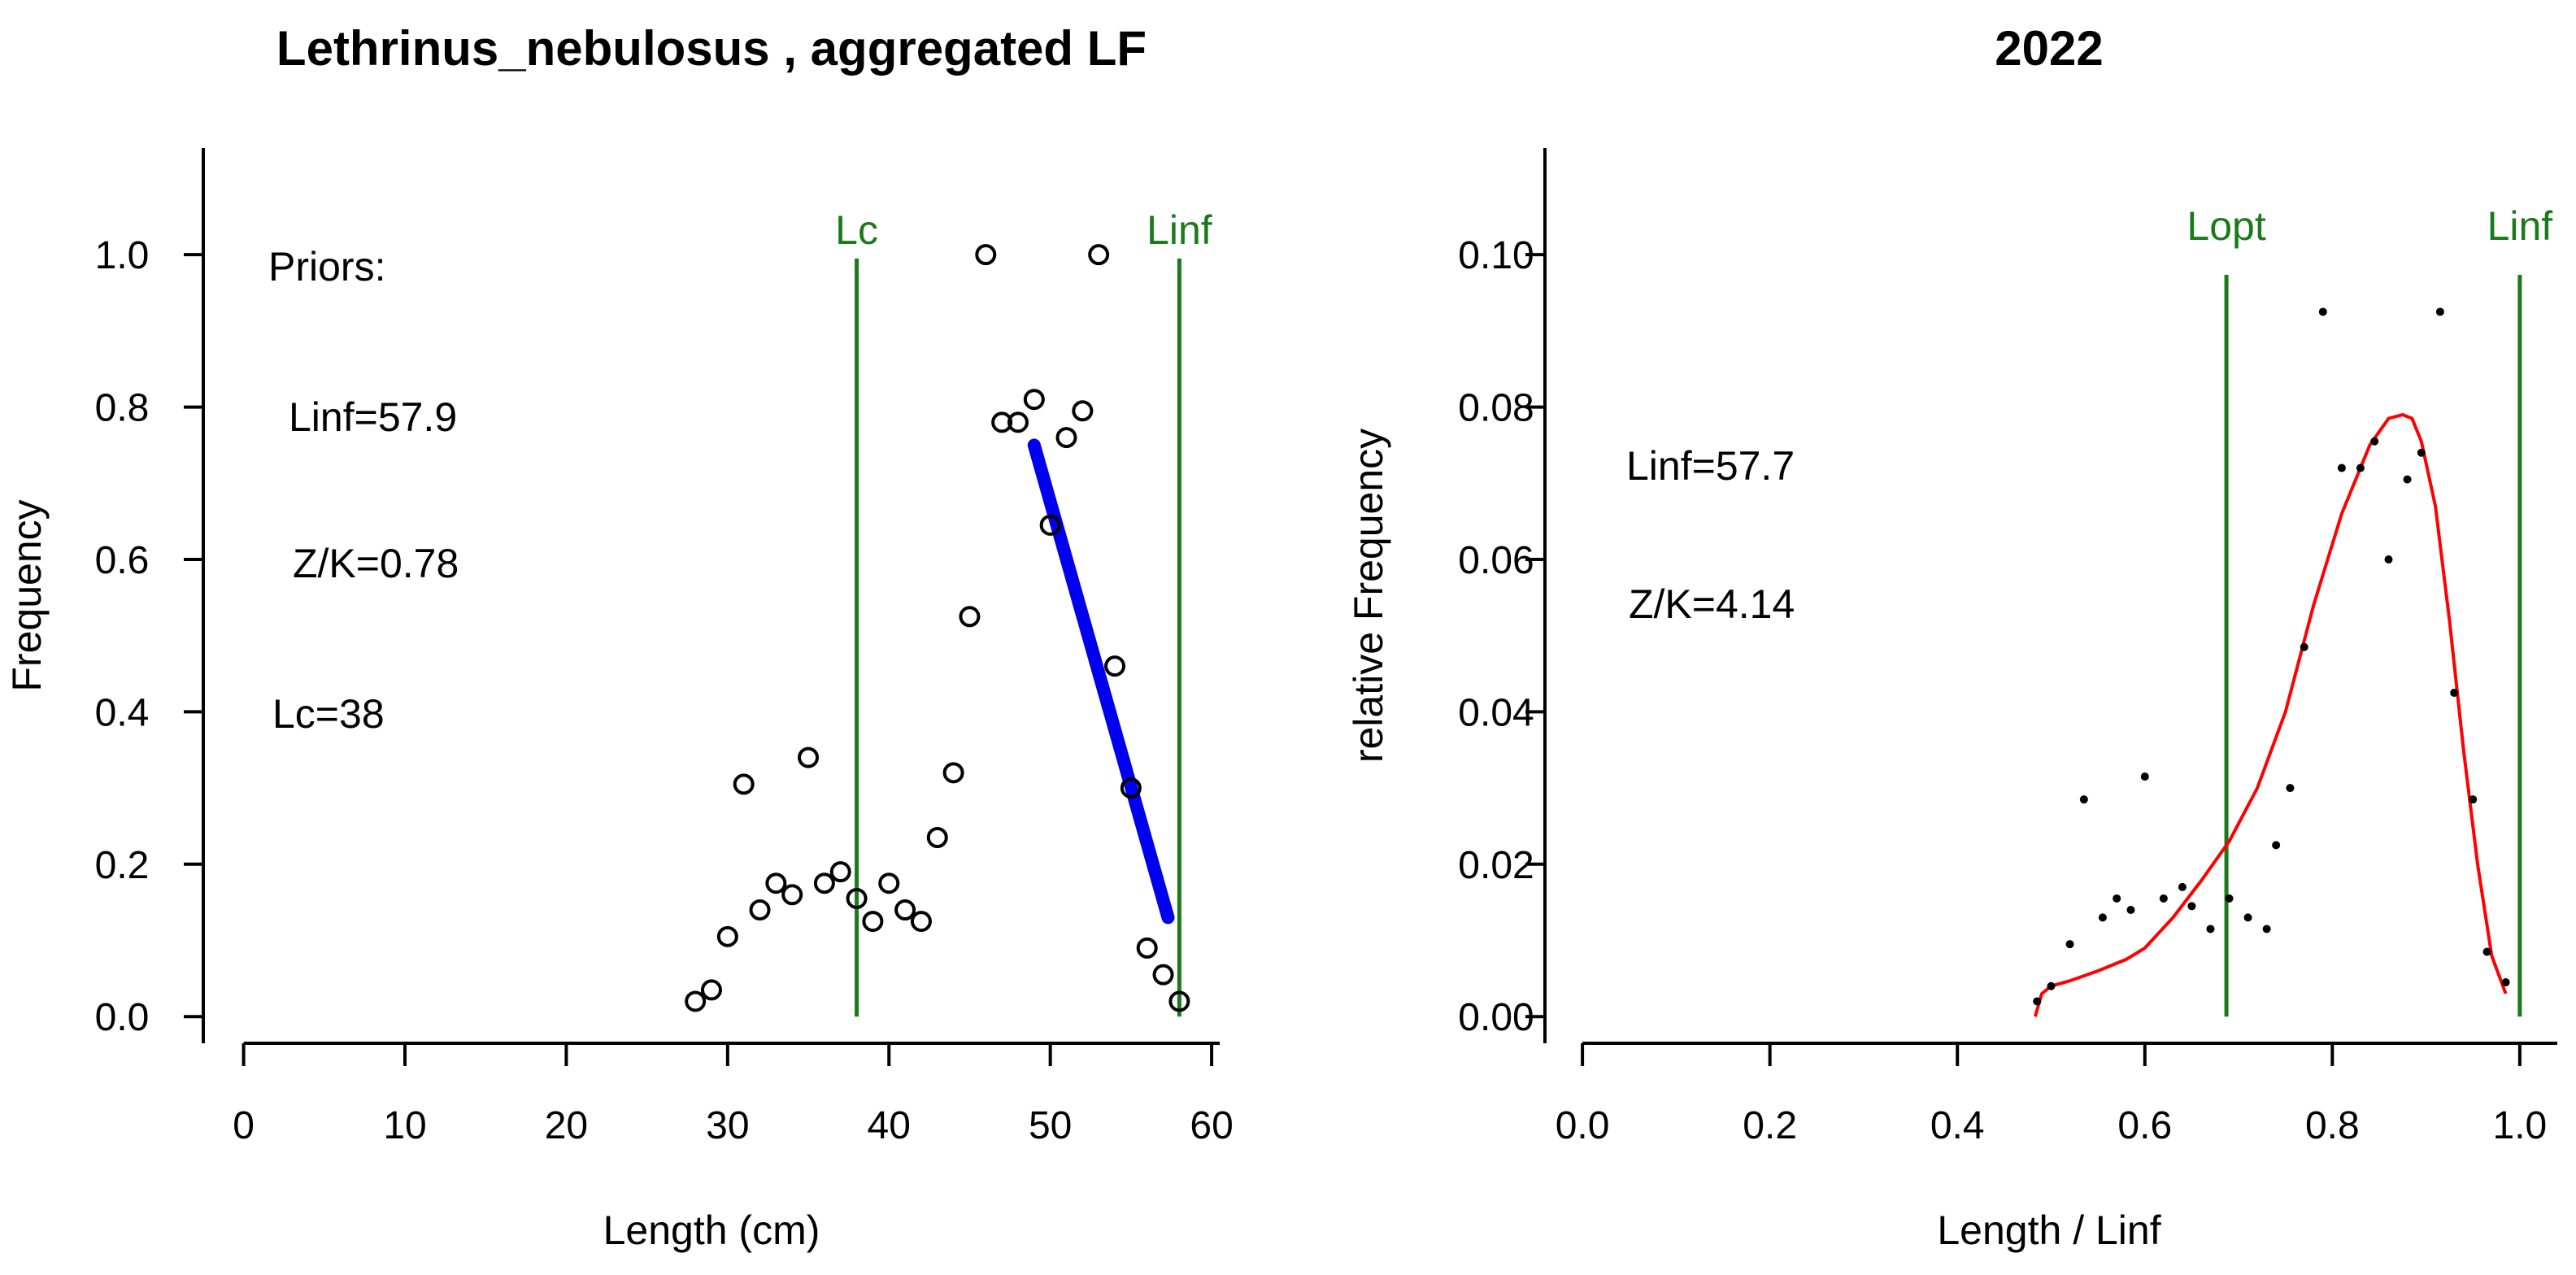  What do you see at coordinates (857, 230) in the screenshot?
I see `reference-line-label: Lc` at bounding box center [857, 230].